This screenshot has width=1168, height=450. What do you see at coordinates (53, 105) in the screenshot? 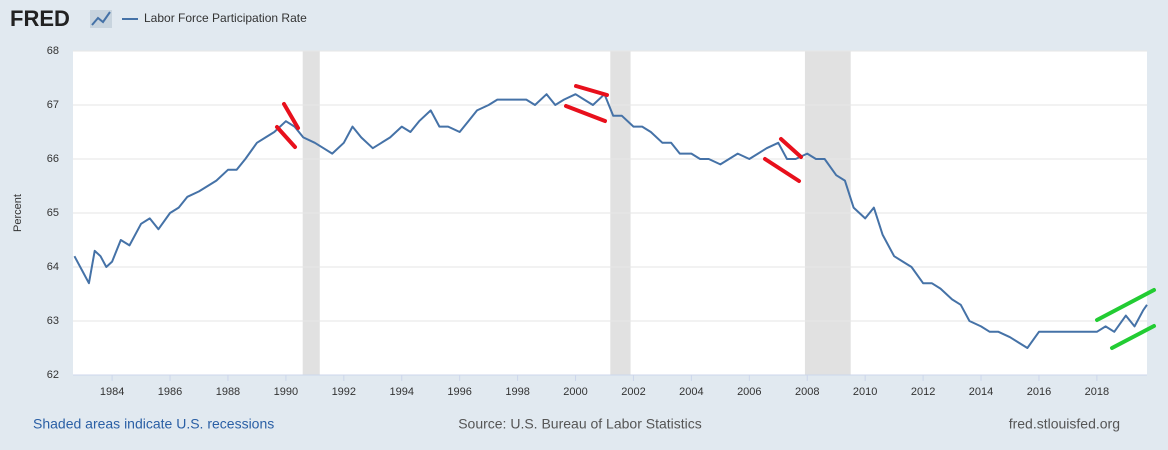
I see `y-tick-label: 67` at bounding box center [53, 105].